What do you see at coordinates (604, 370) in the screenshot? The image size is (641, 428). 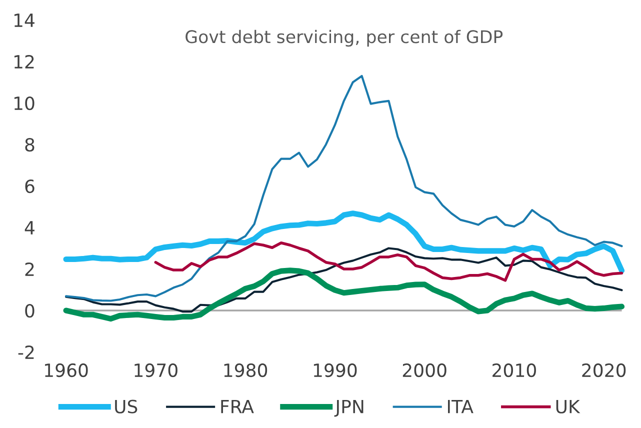 I see `x-tick-label: 2020` at bounding box center [604, 370].